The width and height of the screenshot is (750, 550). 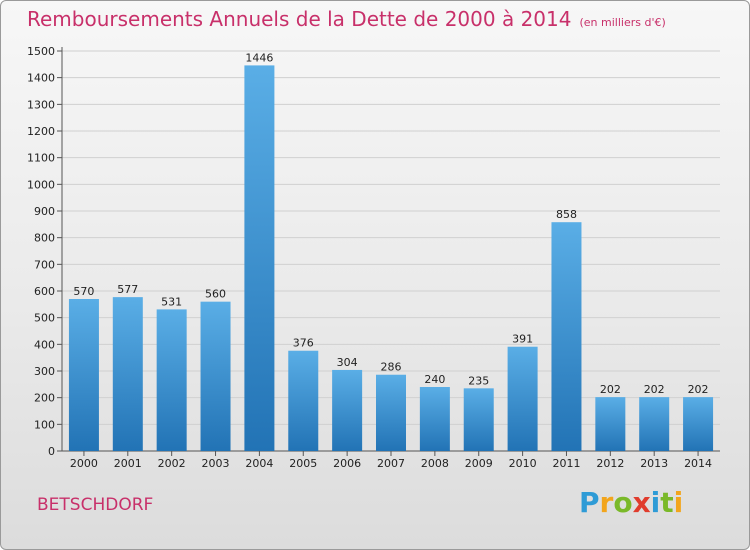 What do you see at coordinates (566, 214) in the screenshot?
I see `data-label: 858` at bounding box center [566, 214].